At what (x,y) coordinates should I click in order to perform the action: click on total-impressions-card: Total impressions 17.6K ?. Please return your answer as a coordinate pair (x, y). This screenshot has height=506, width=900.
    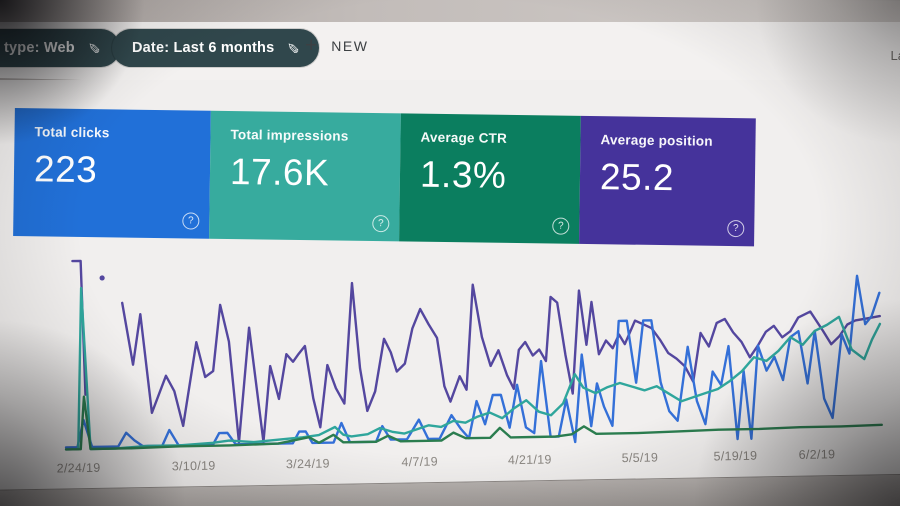
    Looking at the image, I should click on (305, 176).